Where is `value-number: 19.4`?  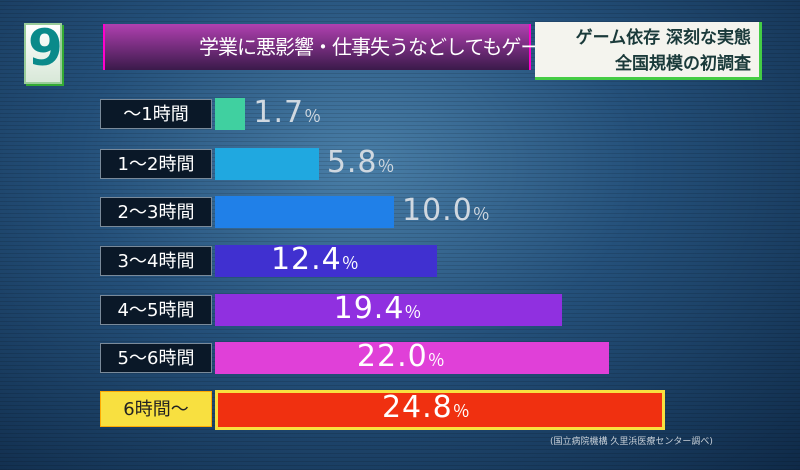
value-number: 19.4 is located at coordinates (369, 308).